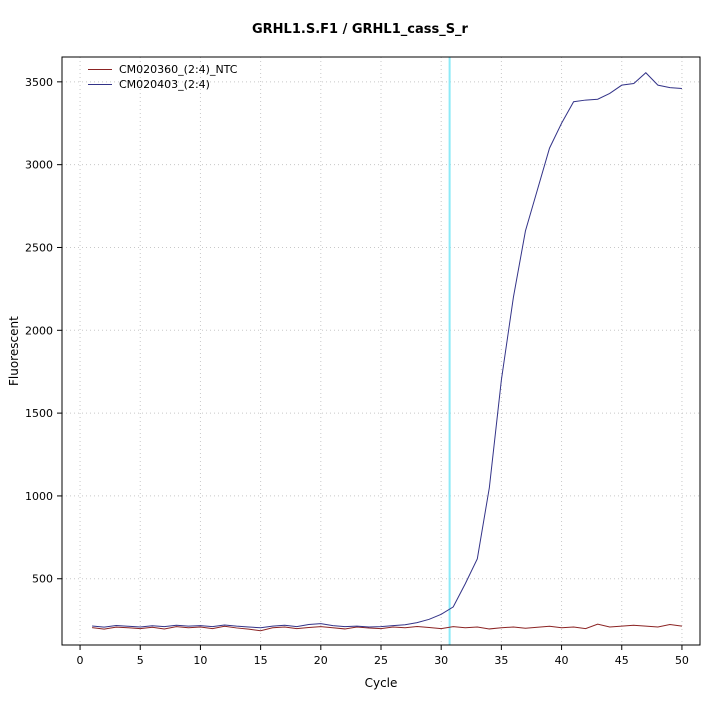 The height and width of the screenshot is (720, 720). What do you see at coordinates (381, 683) in the screenshot?
I see `x-axis-label: Cycle` at bounding box center [381, 683].